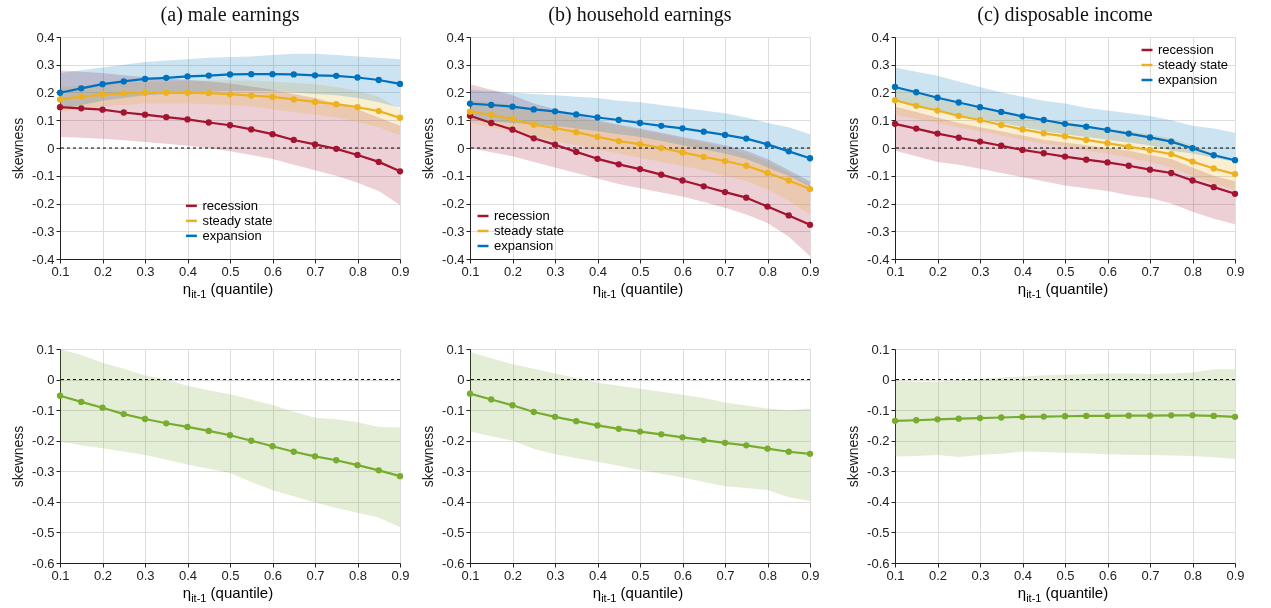 The height and width of the screenshot is (608, 1271). What do you see at coordinates (725, 271) in the screenshot?
I see `x-tick-label: 0.7` at bounding box center [725, 271].